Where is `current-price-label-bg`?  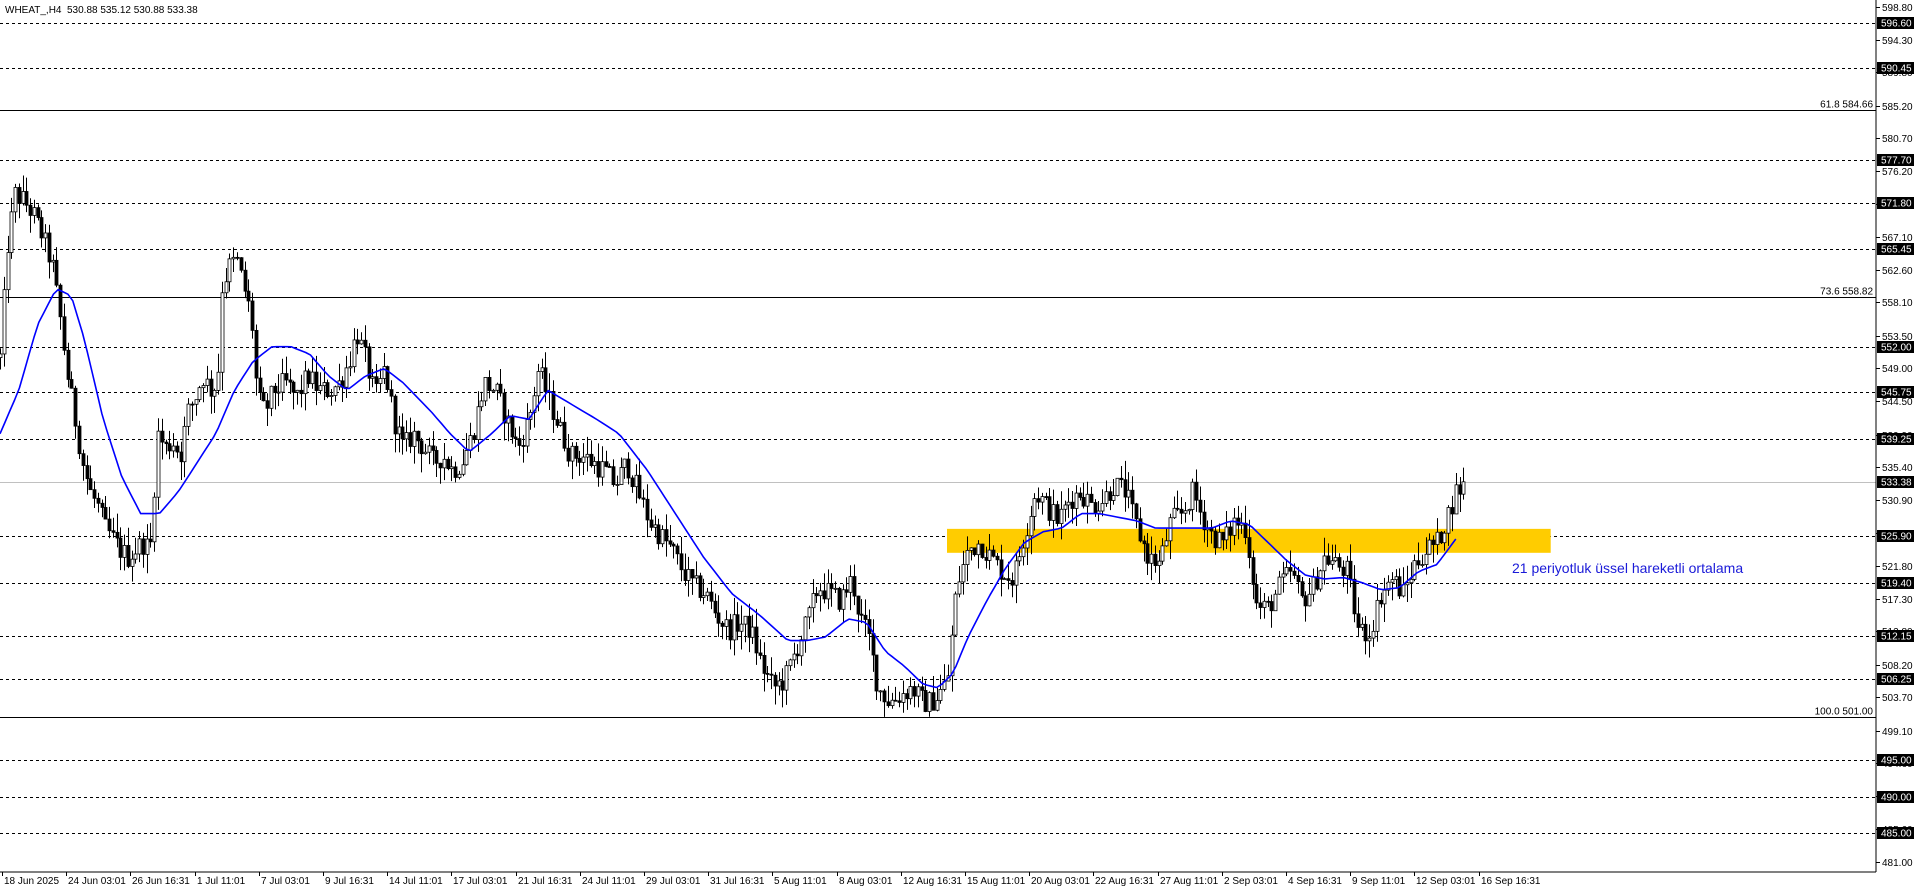
current-price-label-bg is located at coordinates (1895, 482).